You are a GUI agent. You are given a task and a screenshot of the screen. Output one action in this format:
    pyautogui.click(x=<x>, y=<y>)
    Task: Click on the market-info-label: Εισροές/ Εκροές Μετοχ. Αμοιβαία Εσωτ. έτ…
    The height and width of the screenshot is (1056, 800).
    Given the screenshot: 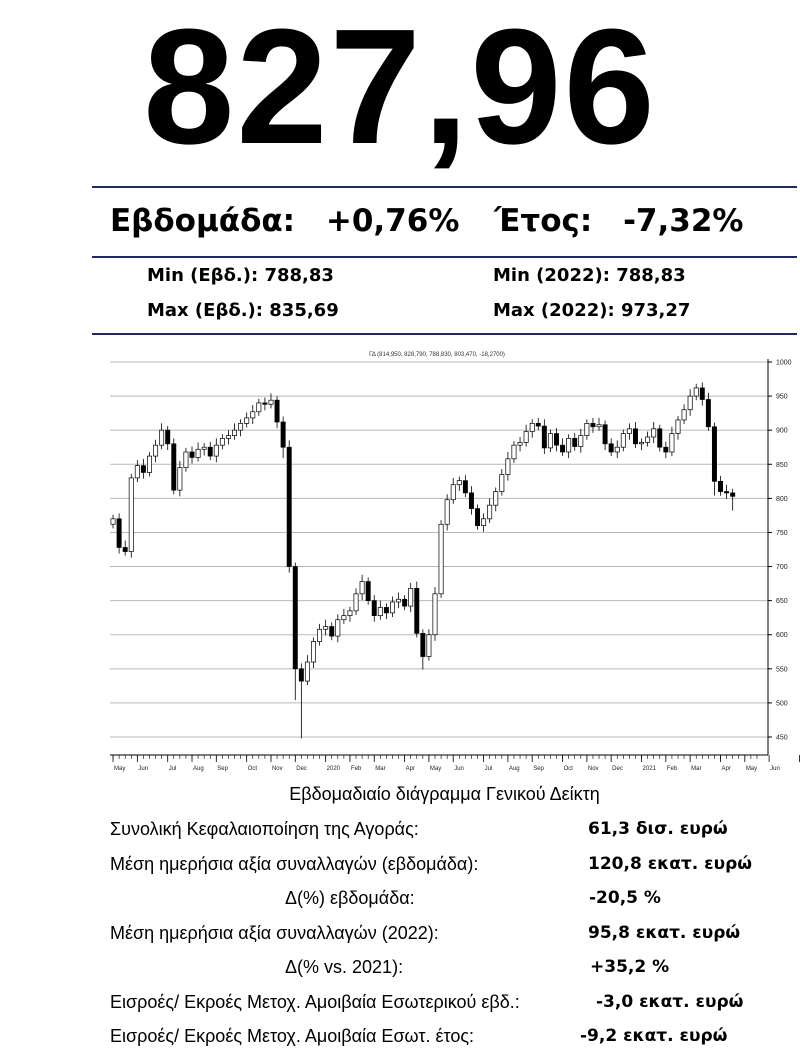 What is the action you would take?
    pyautogui.click(x=292, y=1036)
    